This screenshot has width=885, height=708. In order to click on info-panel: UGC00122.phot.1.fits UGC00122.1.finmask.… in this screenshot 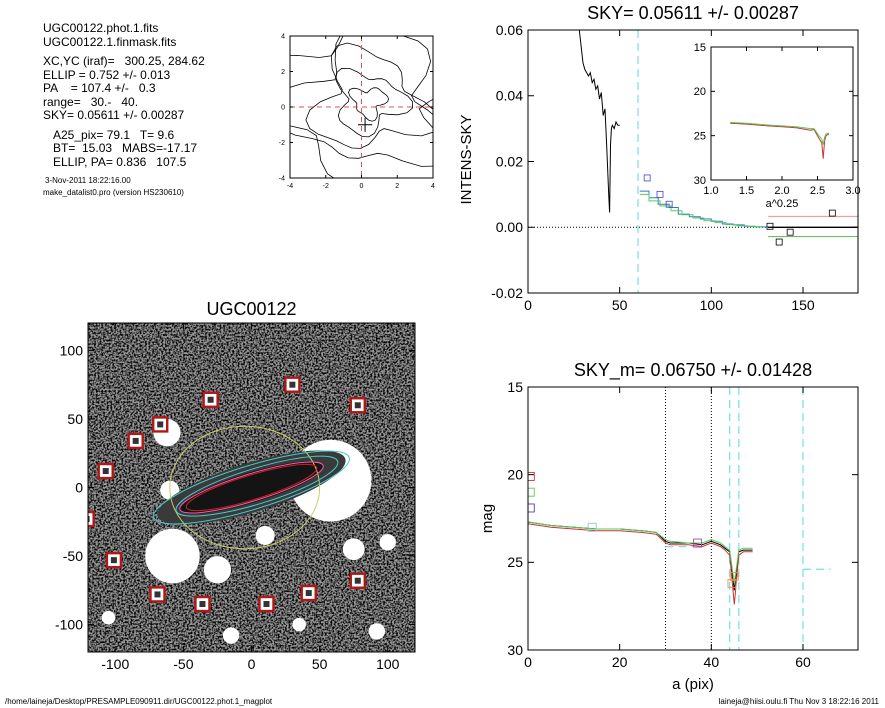, I will do `click(163, 110)`.